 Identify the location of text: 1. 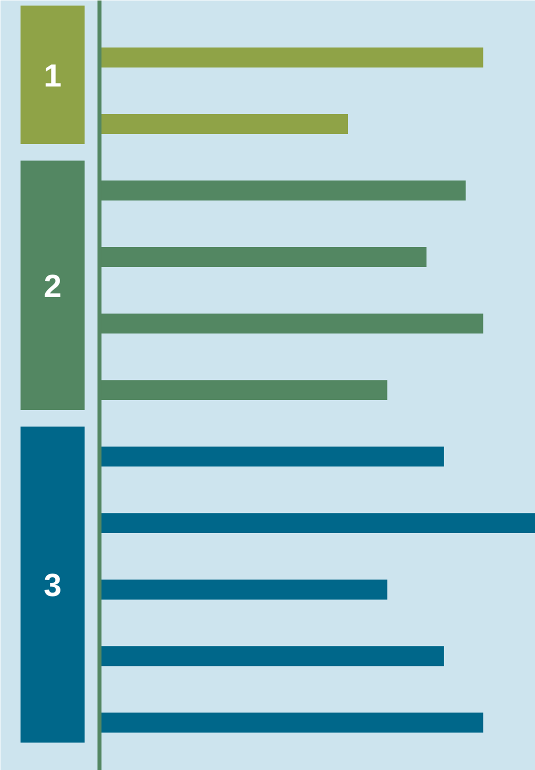
(53, 75).